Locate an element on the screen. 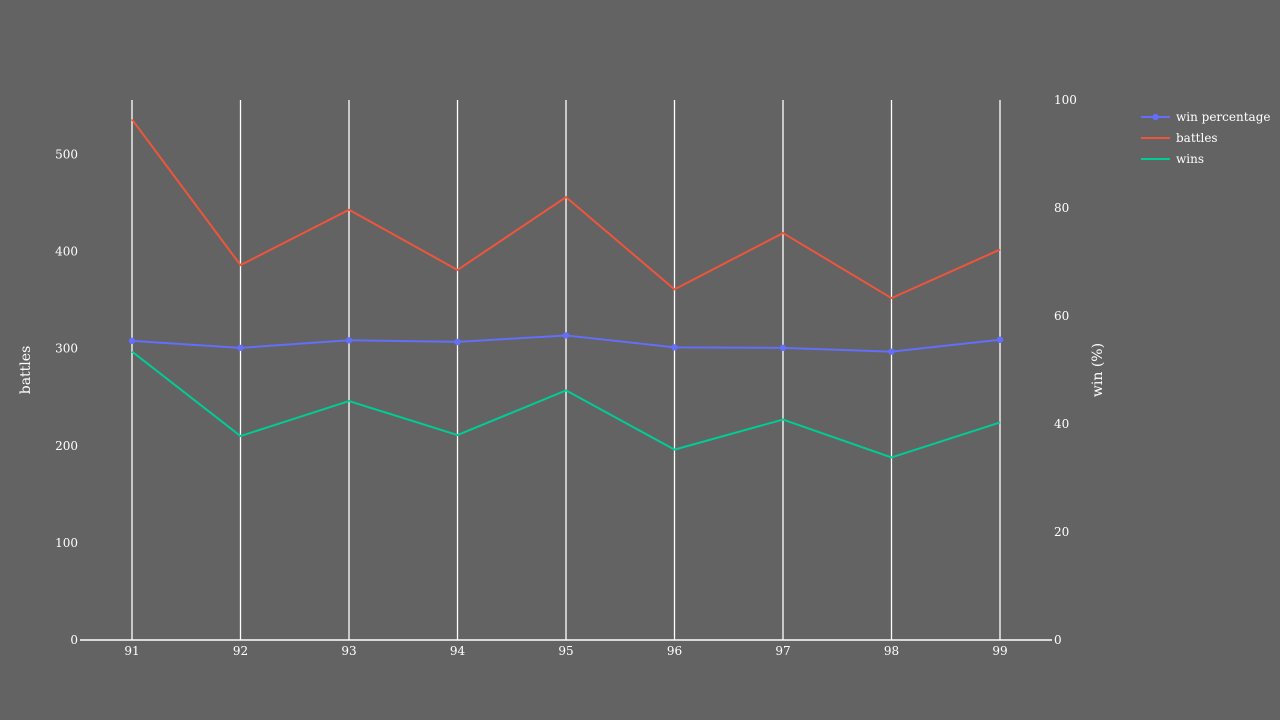  y-axis-left: 0 100 200 300 400 500 is located at coordinates (66, 397).